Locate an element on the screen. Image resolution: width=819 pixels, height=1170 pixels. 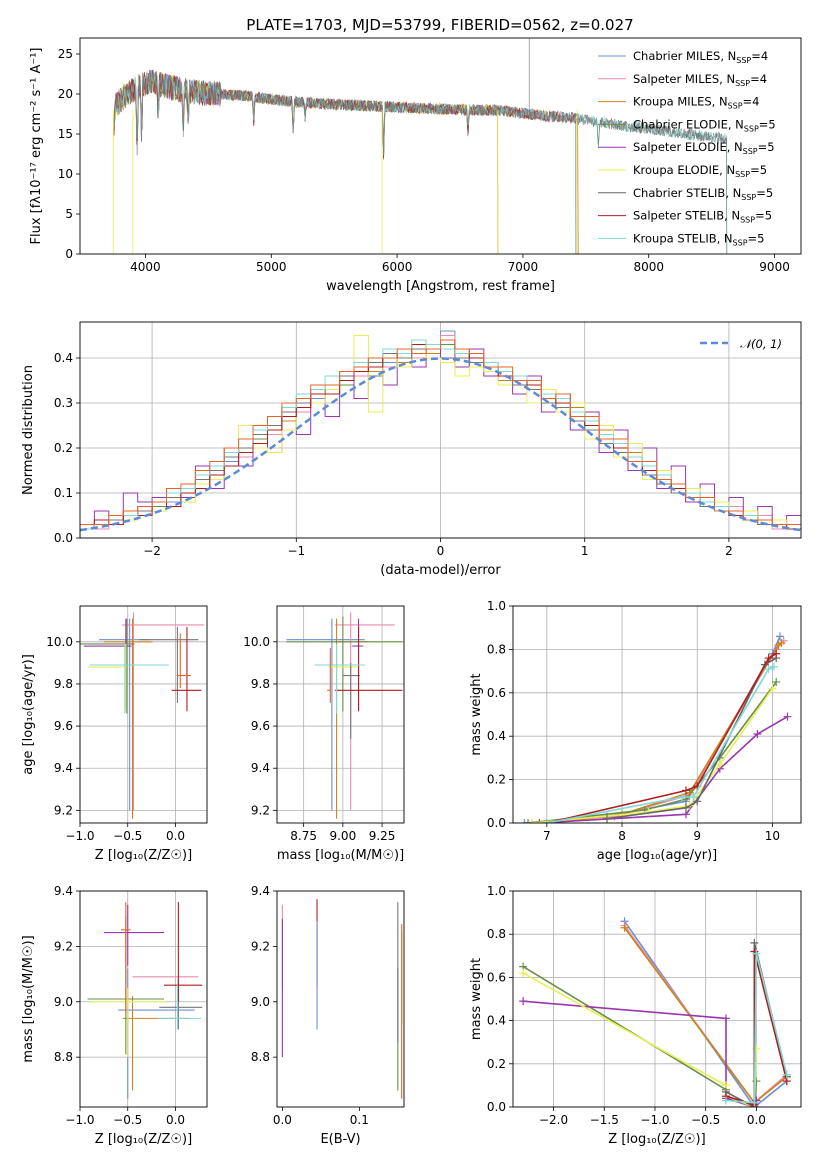
y-axis-label: mass weight is located at coordinates (476, 999).